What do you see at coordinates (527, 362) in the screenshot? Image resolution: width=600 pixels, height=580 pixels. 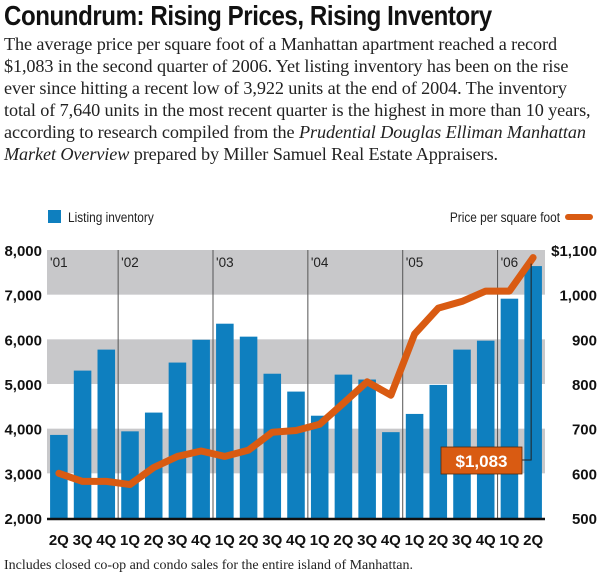 I see `callout-leader-line` at bounding box center [527, 362].